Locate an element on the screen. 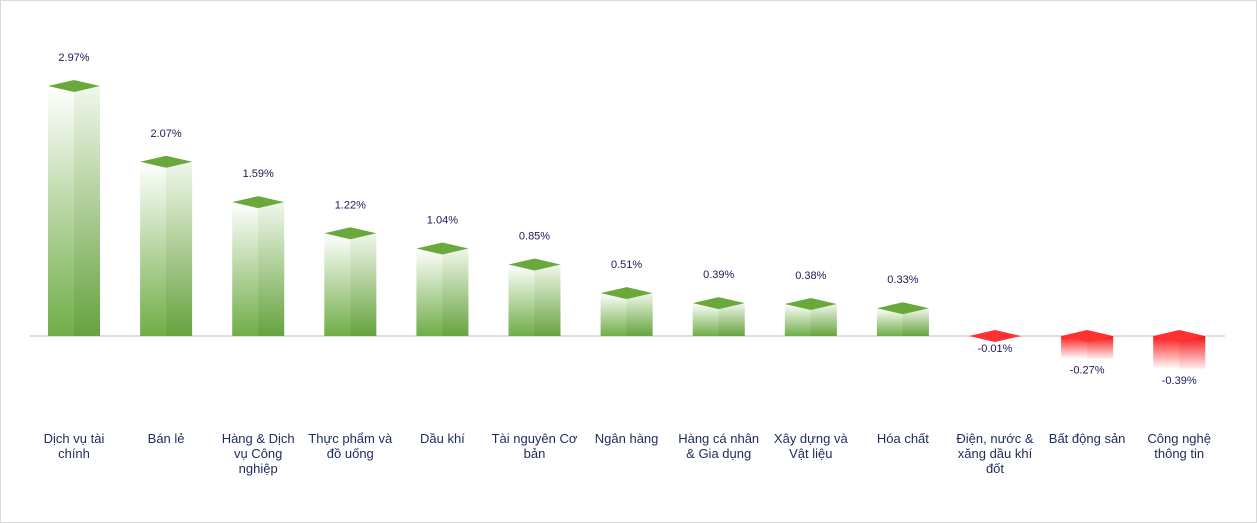  value-label: 2.07% is located at coordinates (165, 134).